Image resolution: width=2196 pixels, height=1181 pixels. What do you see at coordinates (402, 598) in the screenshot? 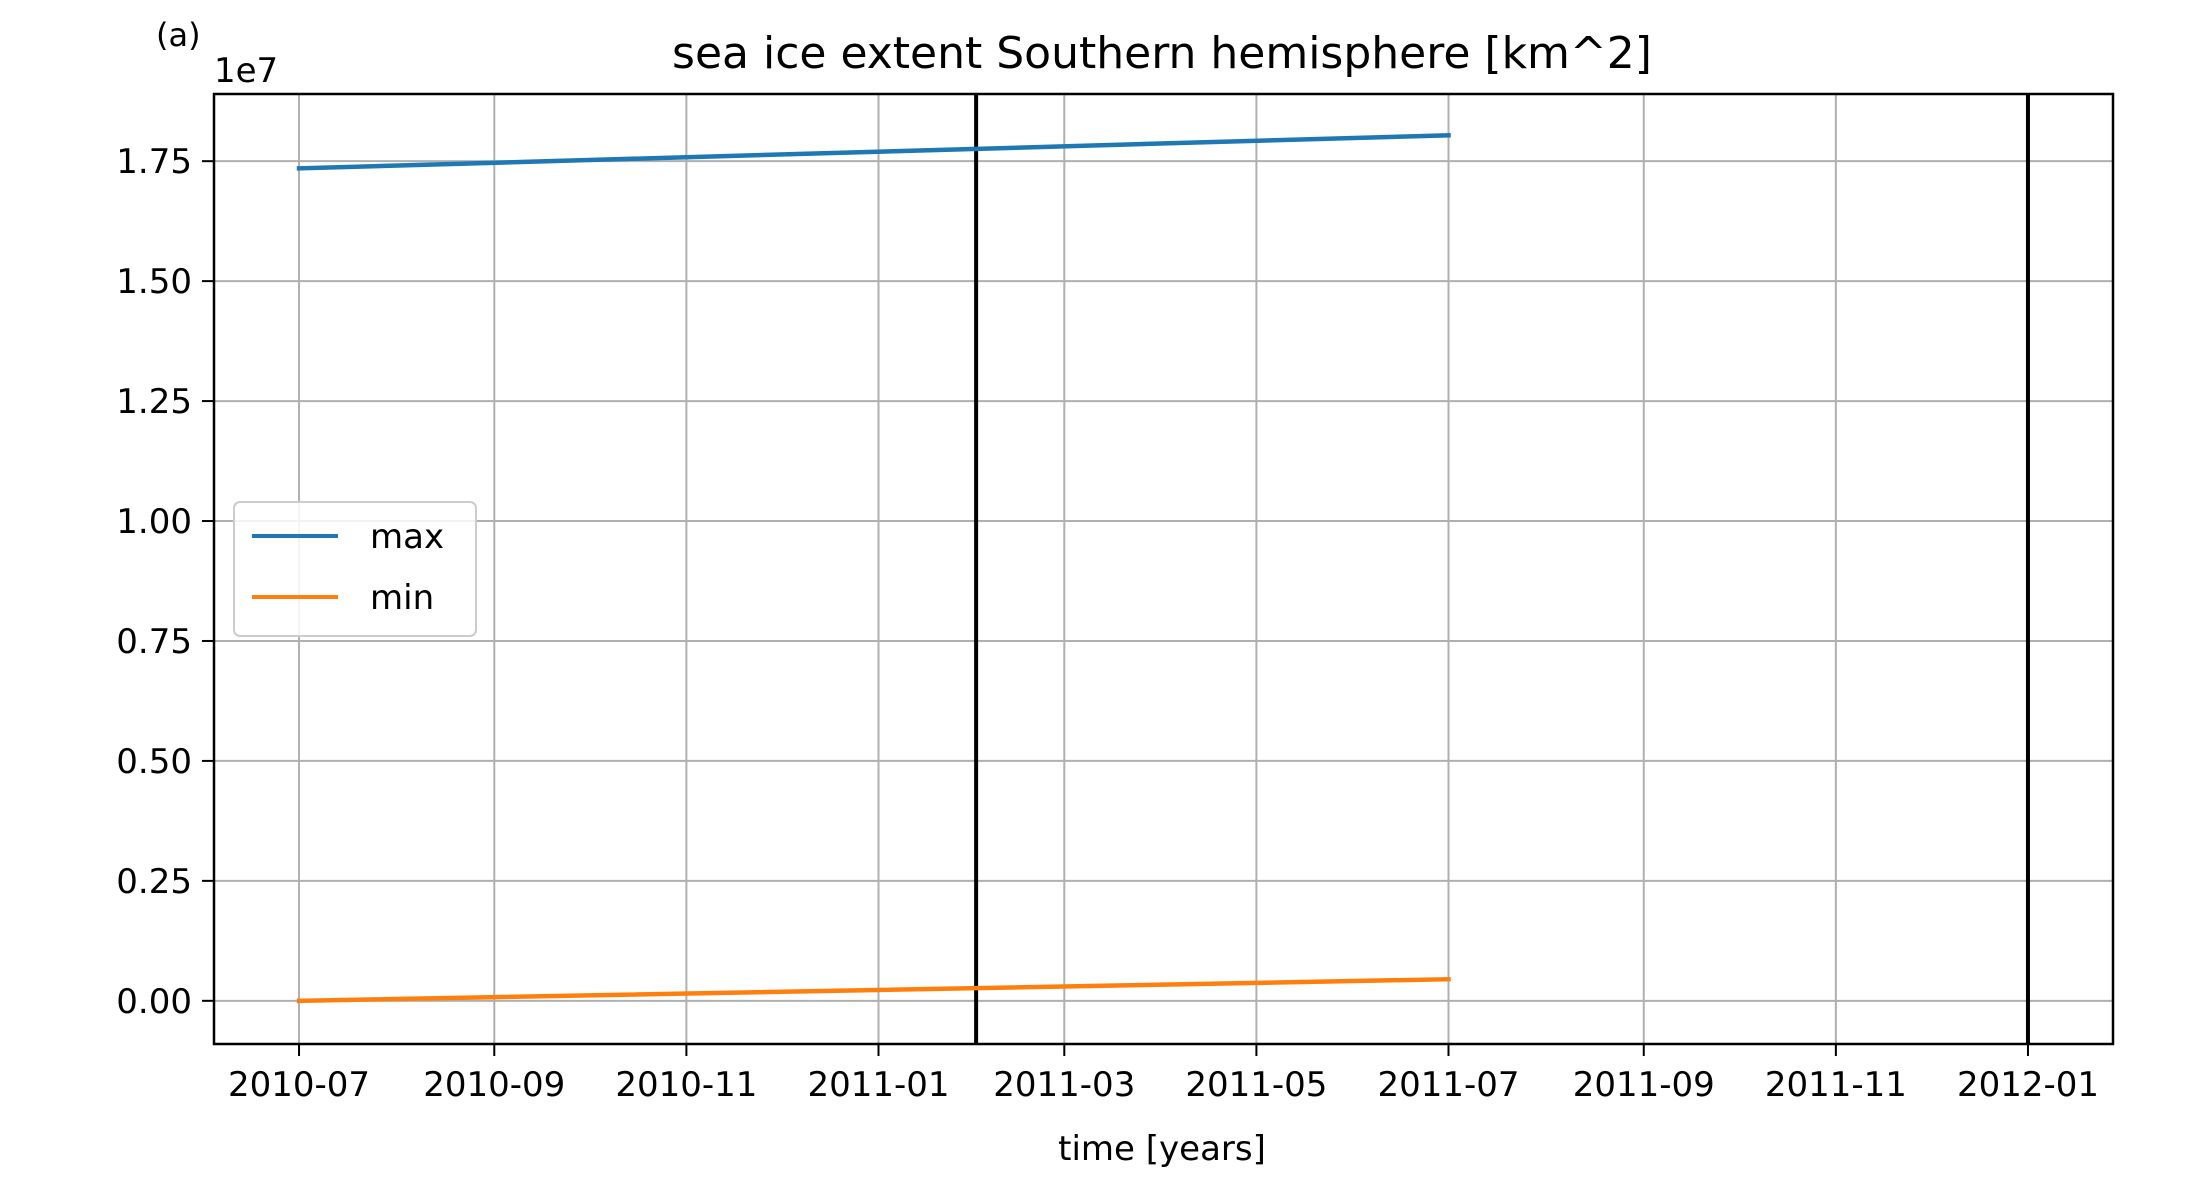
I see `legend-label-min: min` at bounding box center [402, 598].